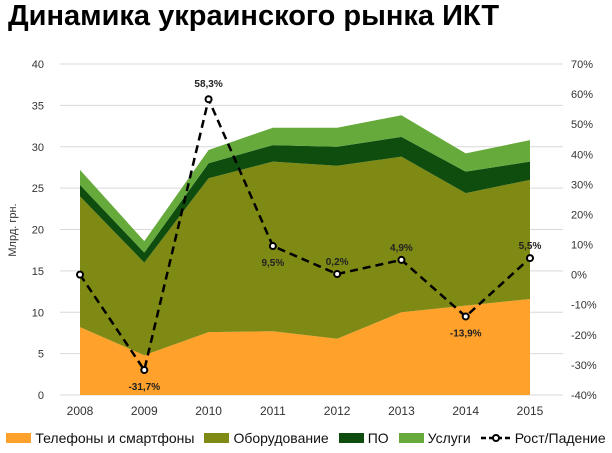 This screenshot has height=453, width=612. I want to click on data-label: -31,7%, so click(144, 387).